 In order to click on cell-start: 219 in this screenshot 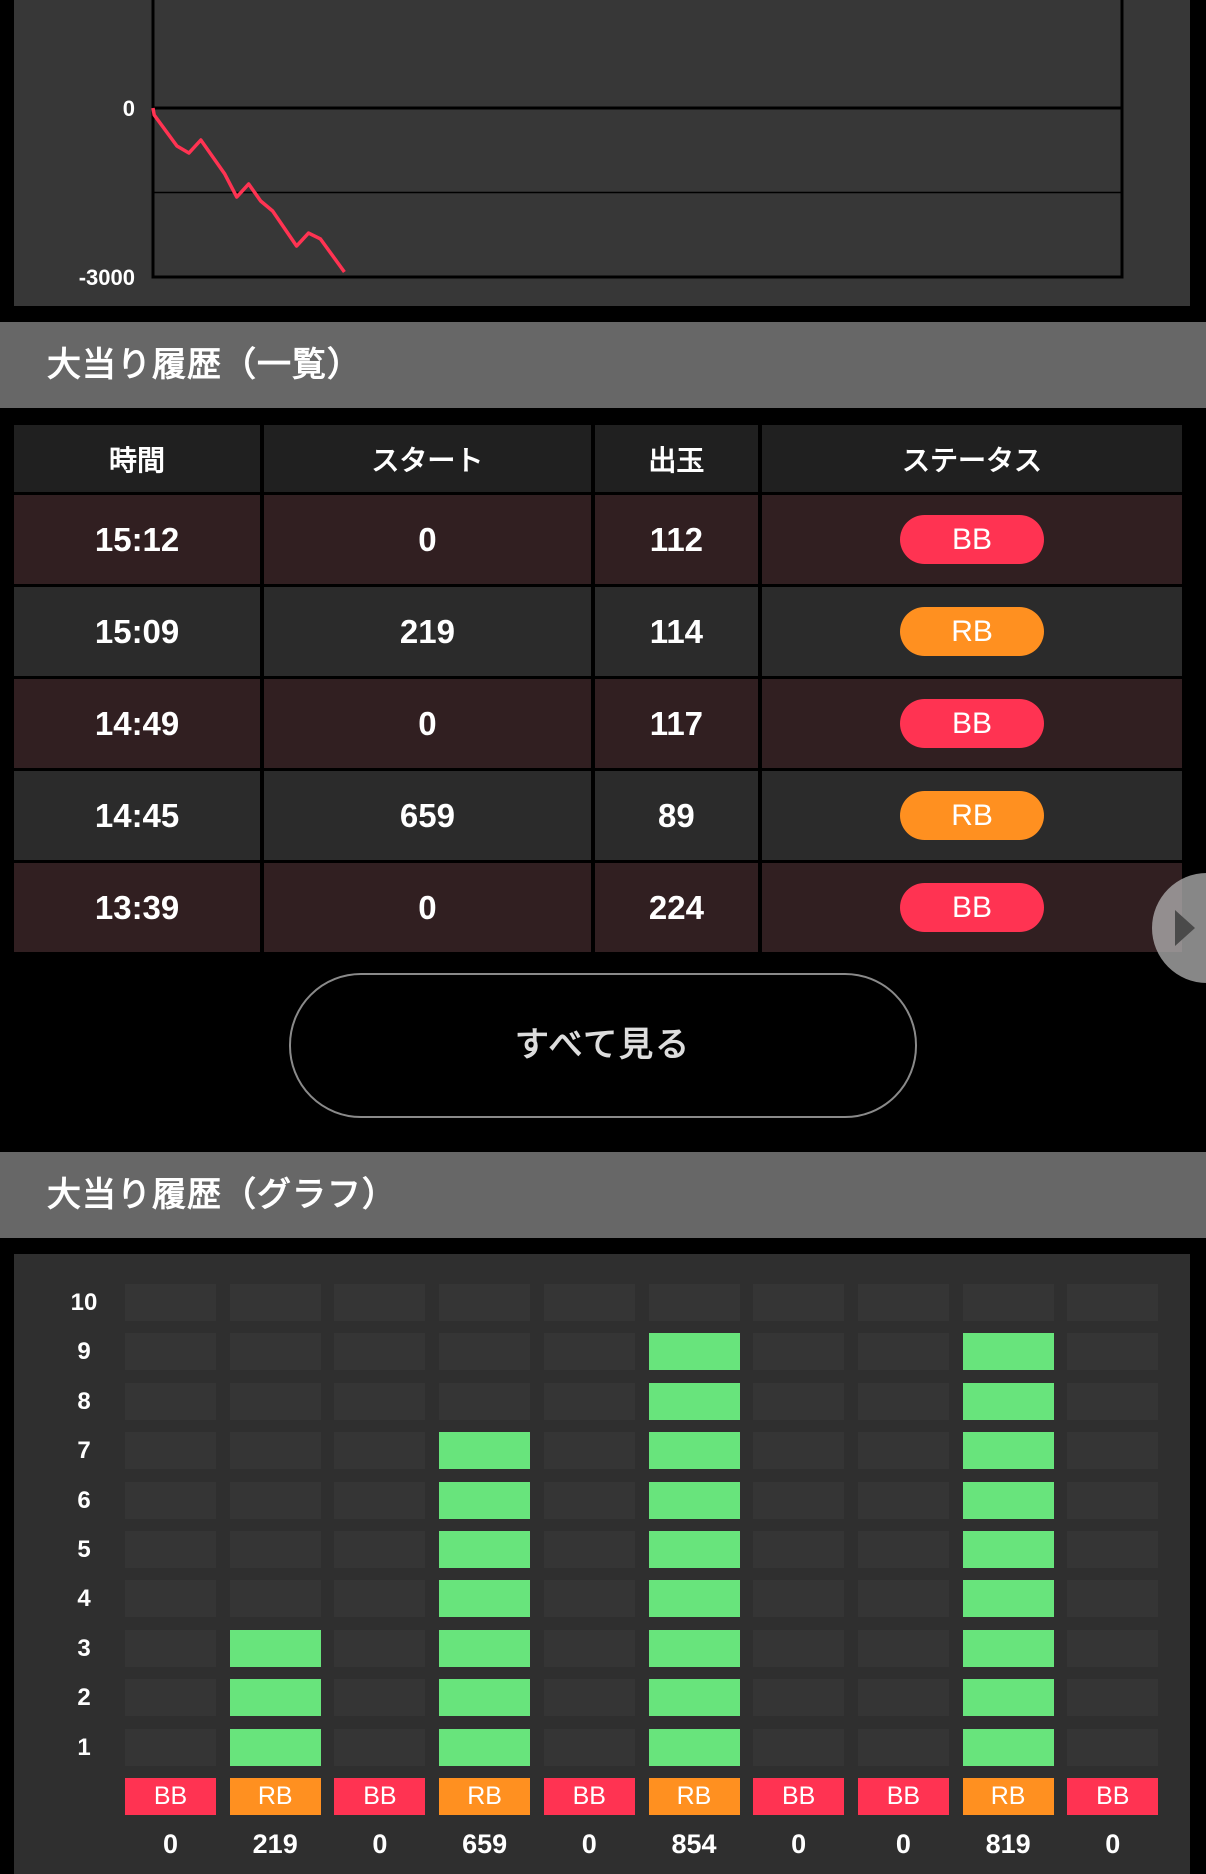, I will do `click(427, 631)`.